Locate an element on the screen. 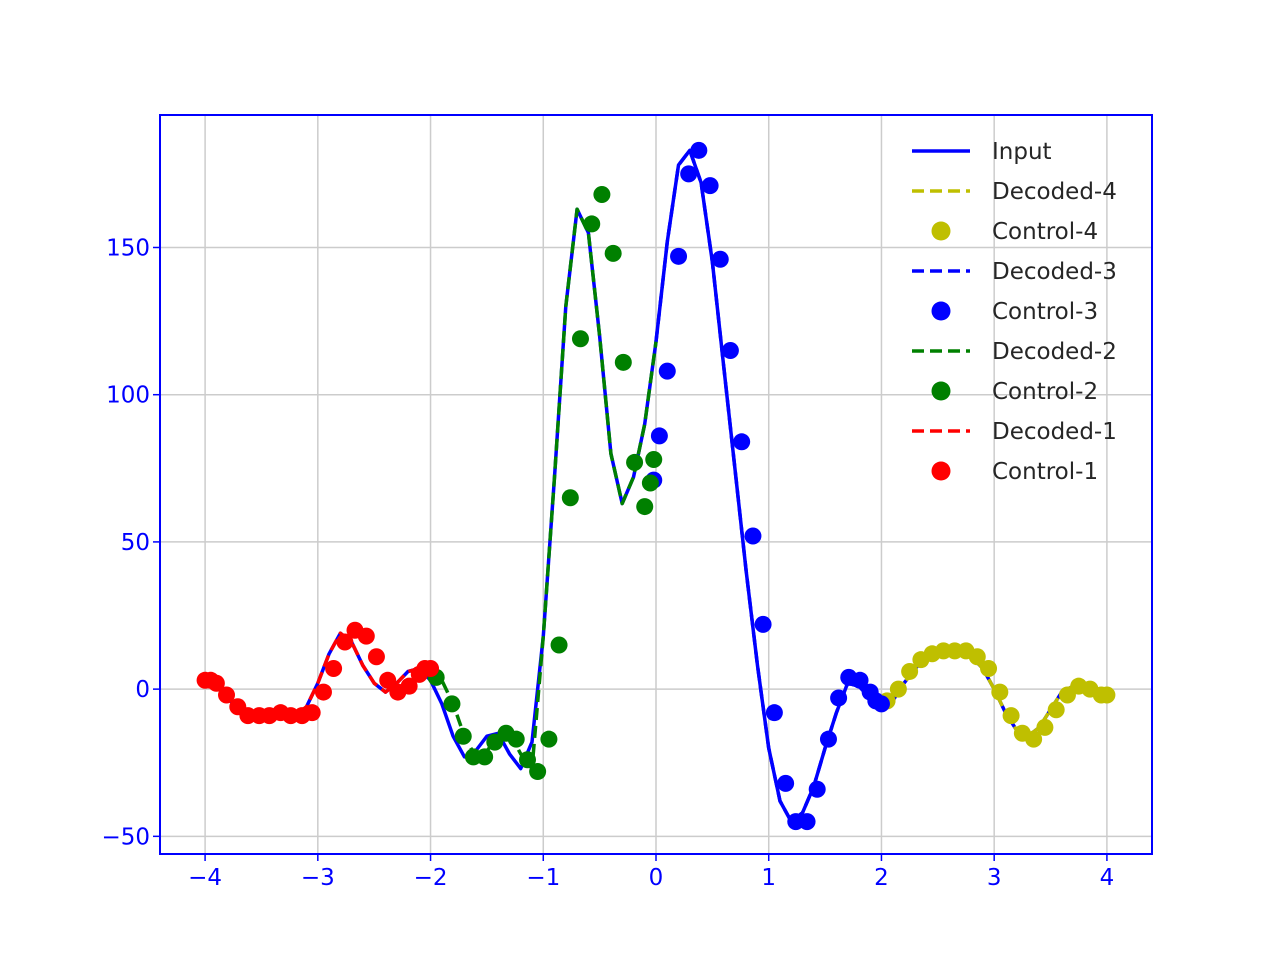  y-tick-label: 0 is located at coordinates (142, 690).